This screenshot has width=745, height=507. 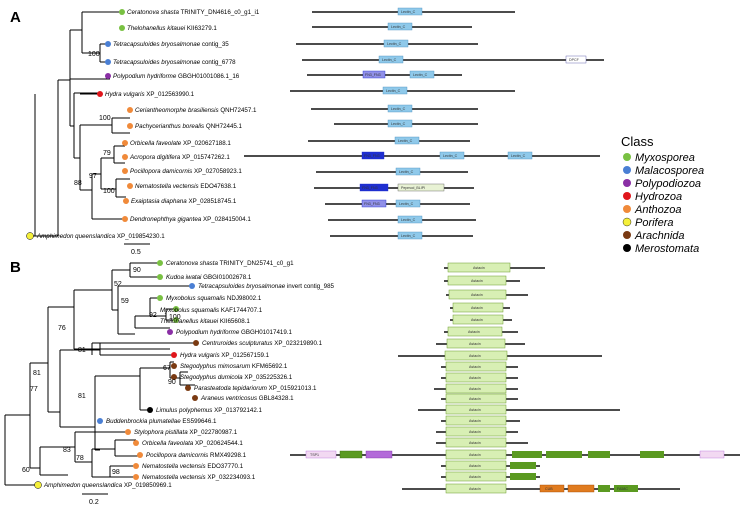 What do you see at coordinates (373, 75) in the screenshot?
I see `domain-label: FN3_FN3` at bounding box center [373, 75].